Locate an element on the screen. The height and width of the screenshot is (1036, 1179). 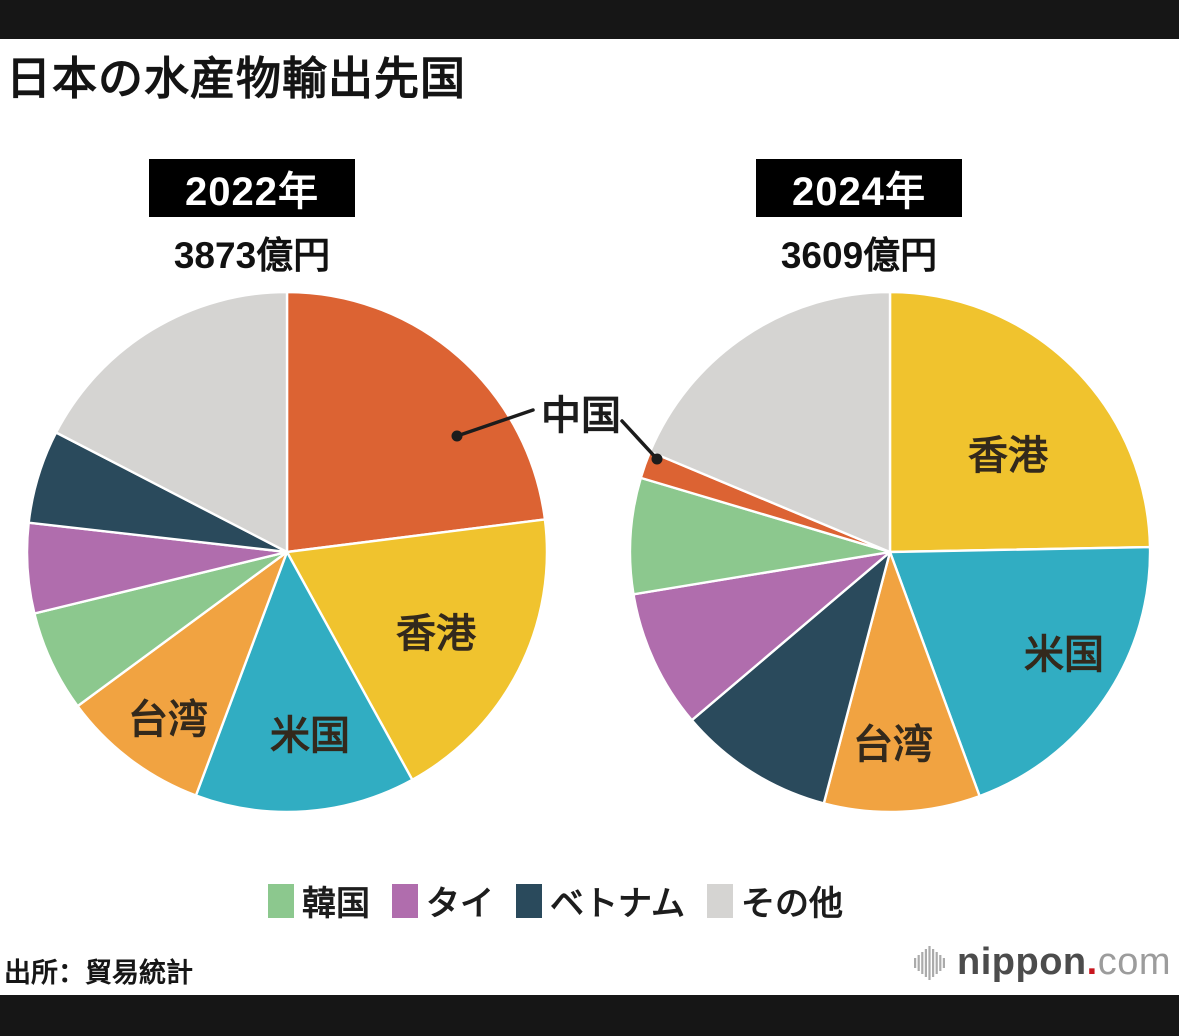
nippon-logo: nippon.com is located at coordinates (1042, 962).